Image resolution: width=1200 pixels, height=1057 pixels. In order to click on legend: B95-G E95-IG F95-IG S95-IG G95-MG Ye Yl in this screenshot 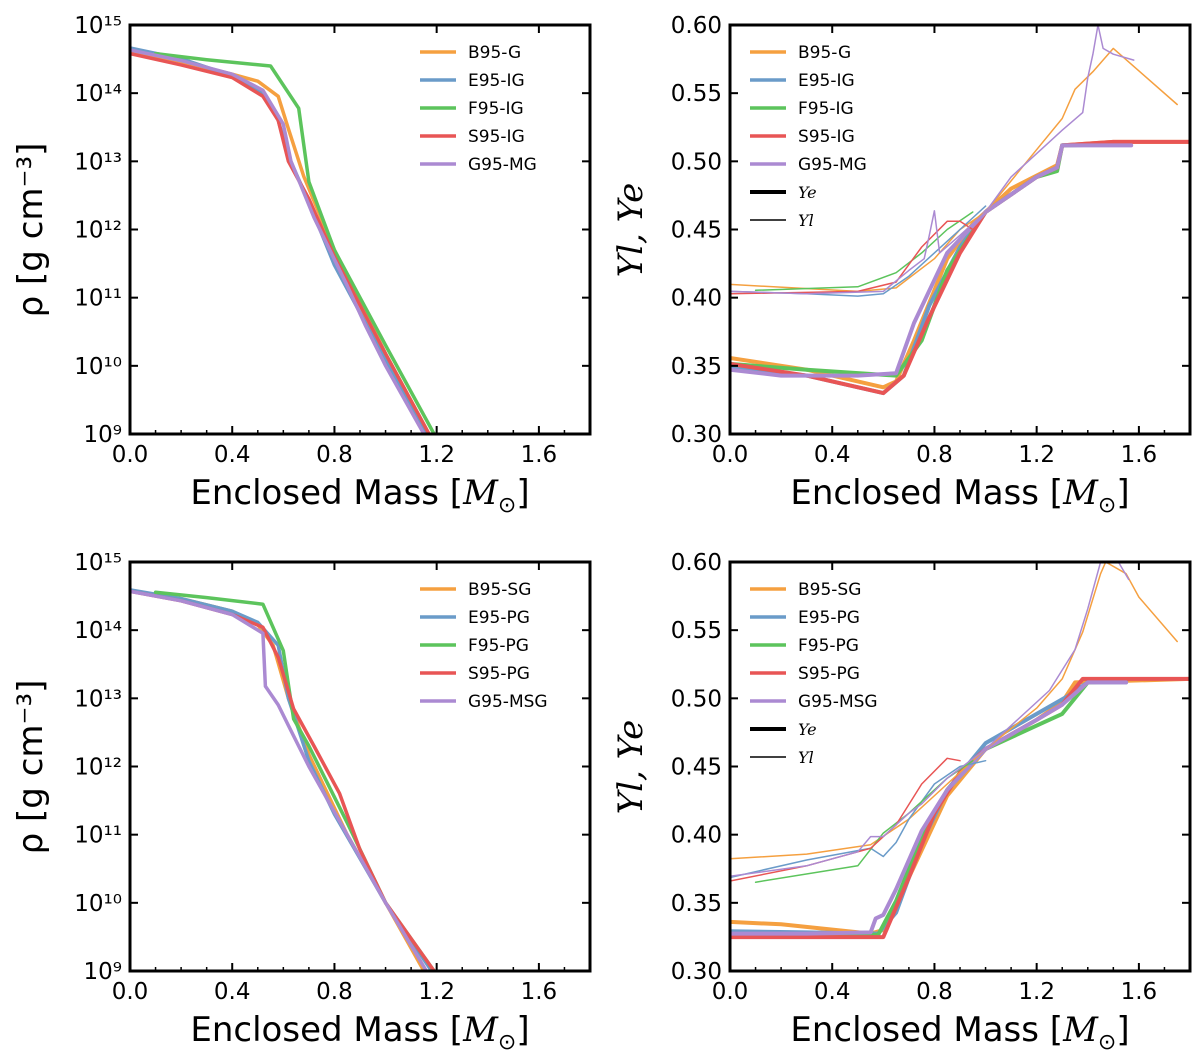, I will do `click(808, 136)`.